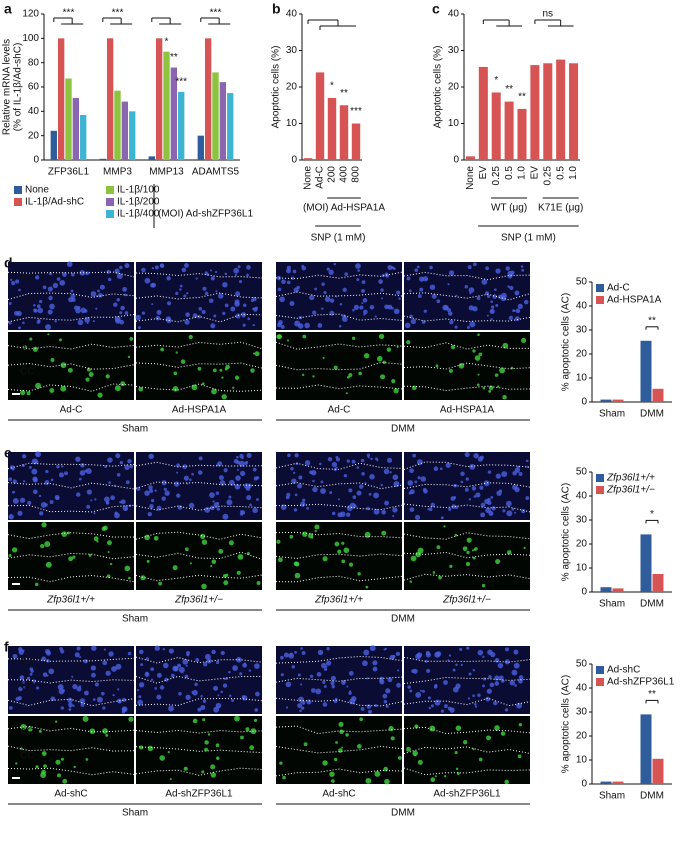 The height and width of the screenshot is (844, 685). What do you see at coordinates (612, 604) in the screenshot?
I see `x-tick-label: Sham` at bounding box center [612, 604].